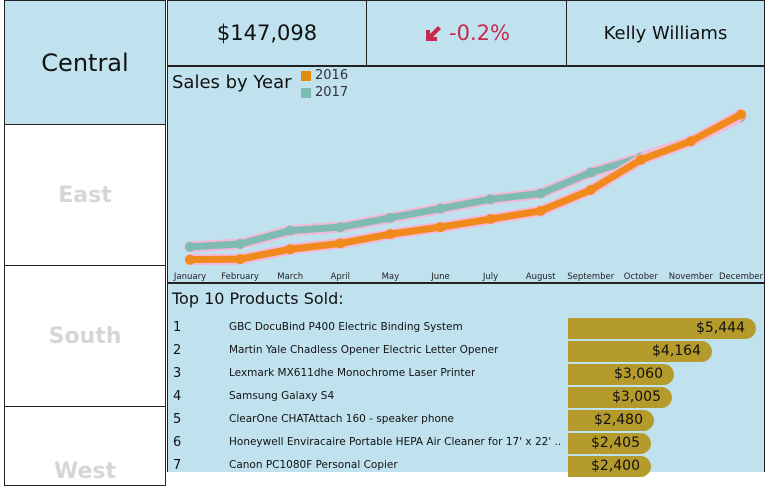  I want to click on region-tile-central: Central, so click(85, 62).